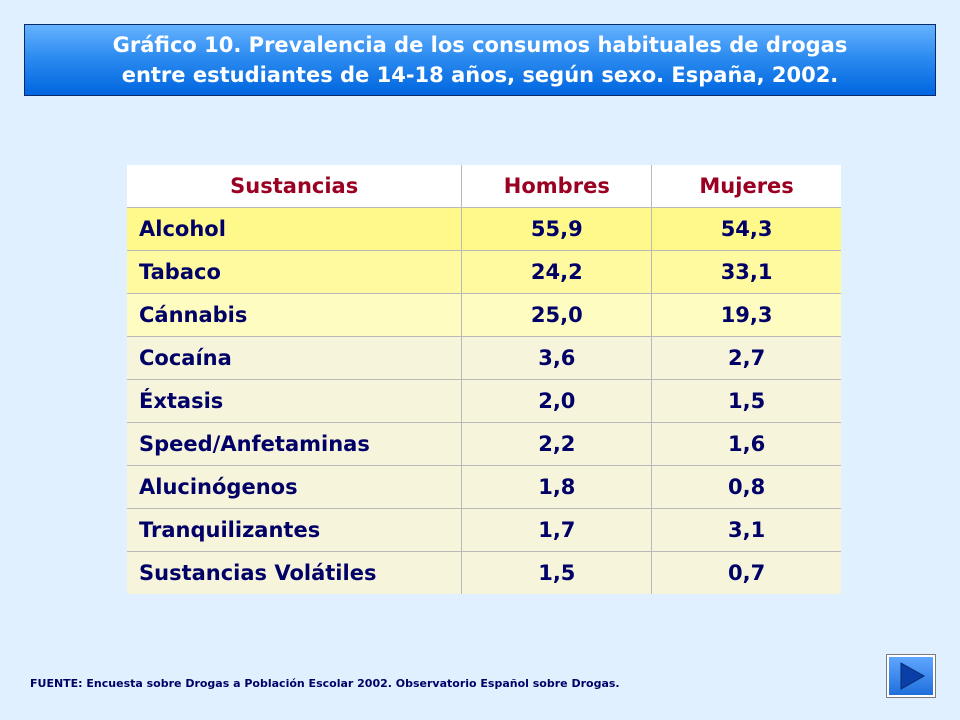 The width and height of the screenshot is (960, 720). What do you see at coordinates (746, 186) in the screenshot?
I see `header-mujeres: Mujeres` at bounding box center [746, 186].